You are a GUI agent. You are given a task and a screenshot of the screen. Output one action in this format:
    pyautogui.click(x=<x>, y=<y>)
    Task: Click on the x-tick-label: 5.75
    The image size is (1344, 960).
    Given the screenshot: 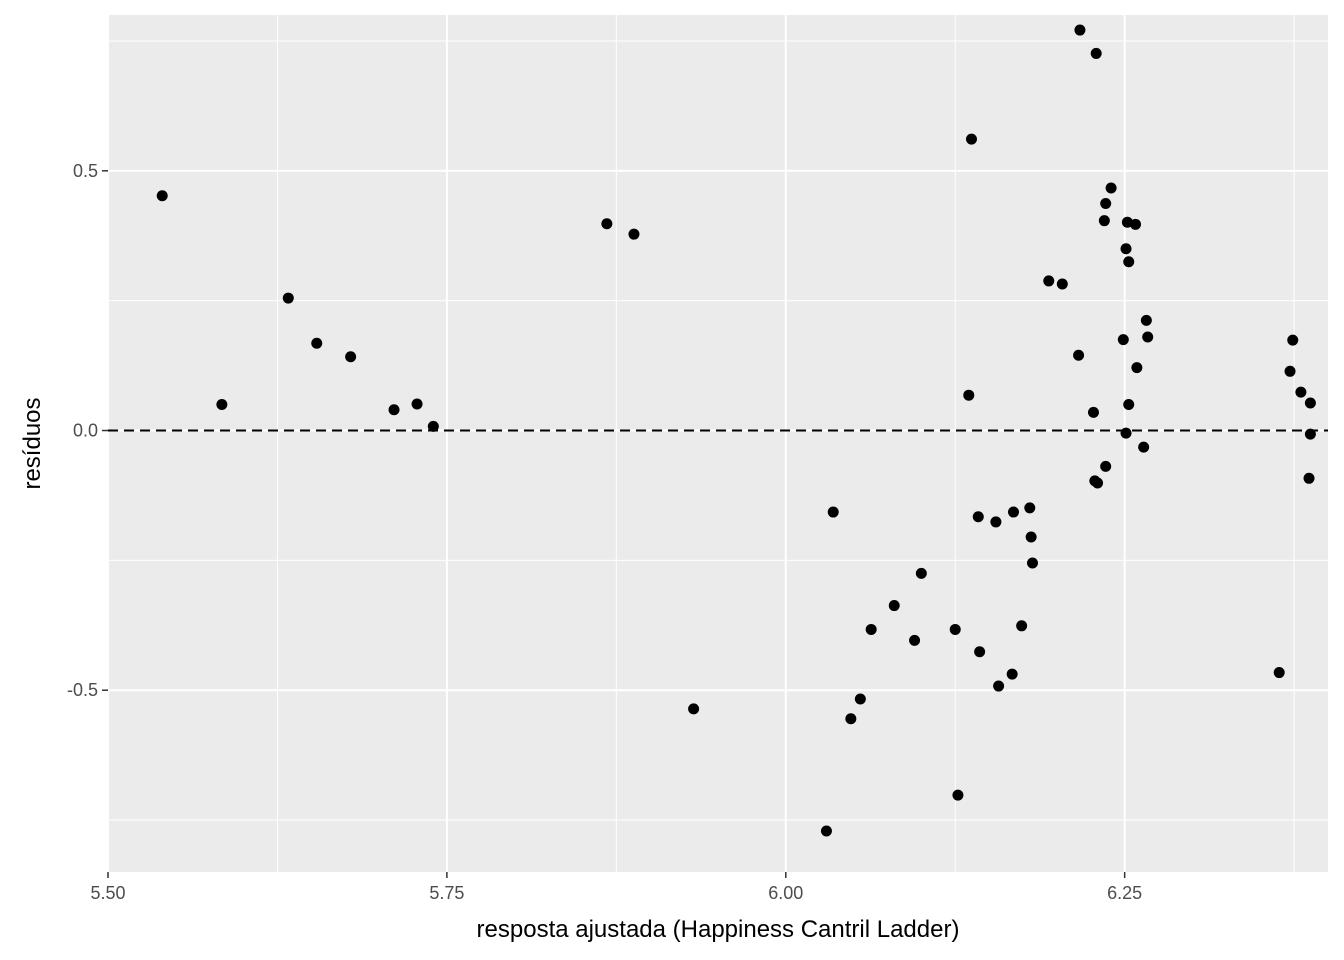 What is the action you would take?
    pyautogui.click(x=446, y=893)
    